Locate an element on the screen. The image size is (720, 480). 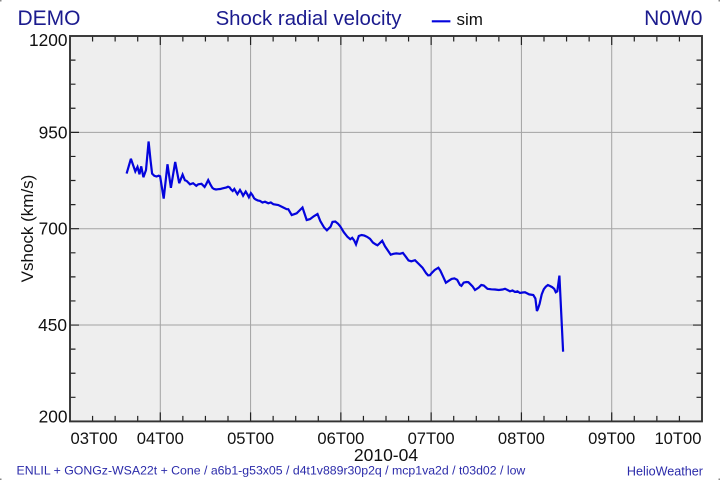
svg-text: 08T00 is located at coordinates (521, 438).